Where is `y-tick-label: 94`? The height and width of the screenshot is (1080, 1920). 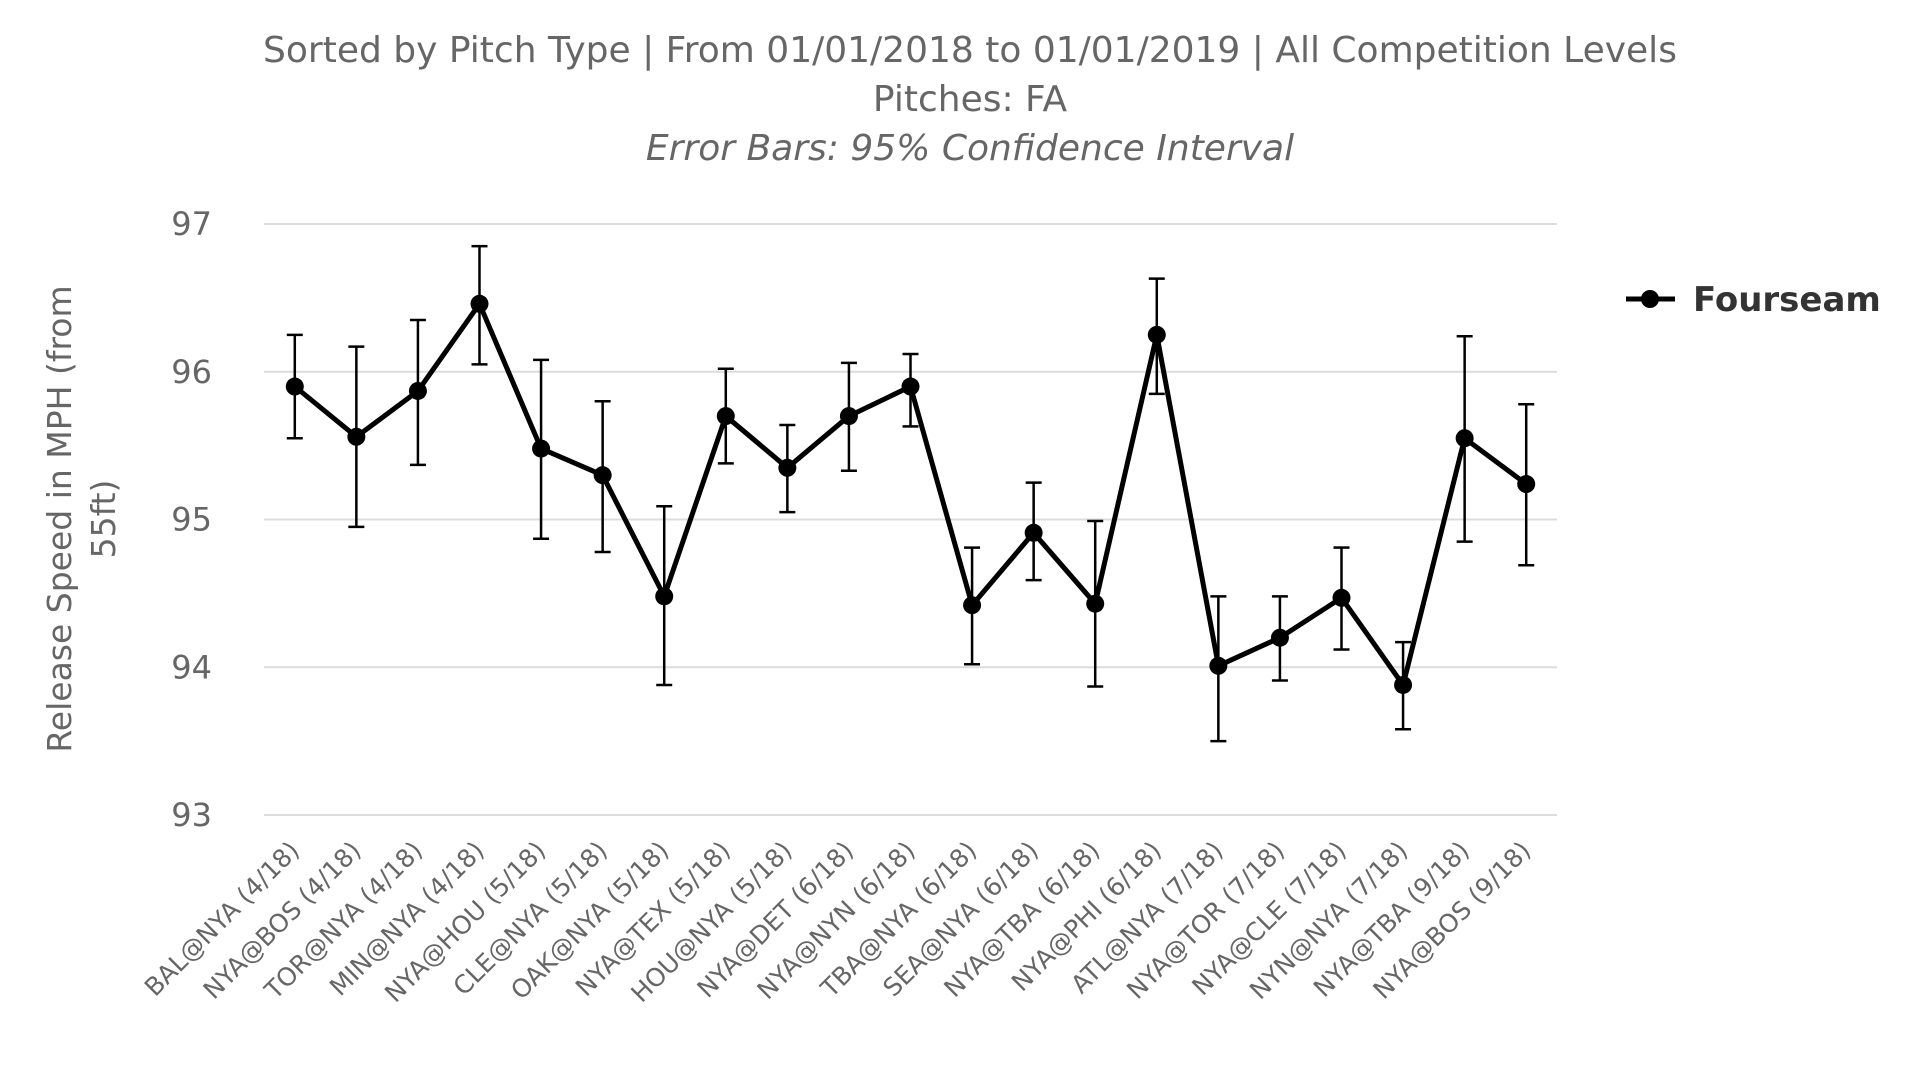
y-tick-label: 94 is located at coordinates (191, 667).